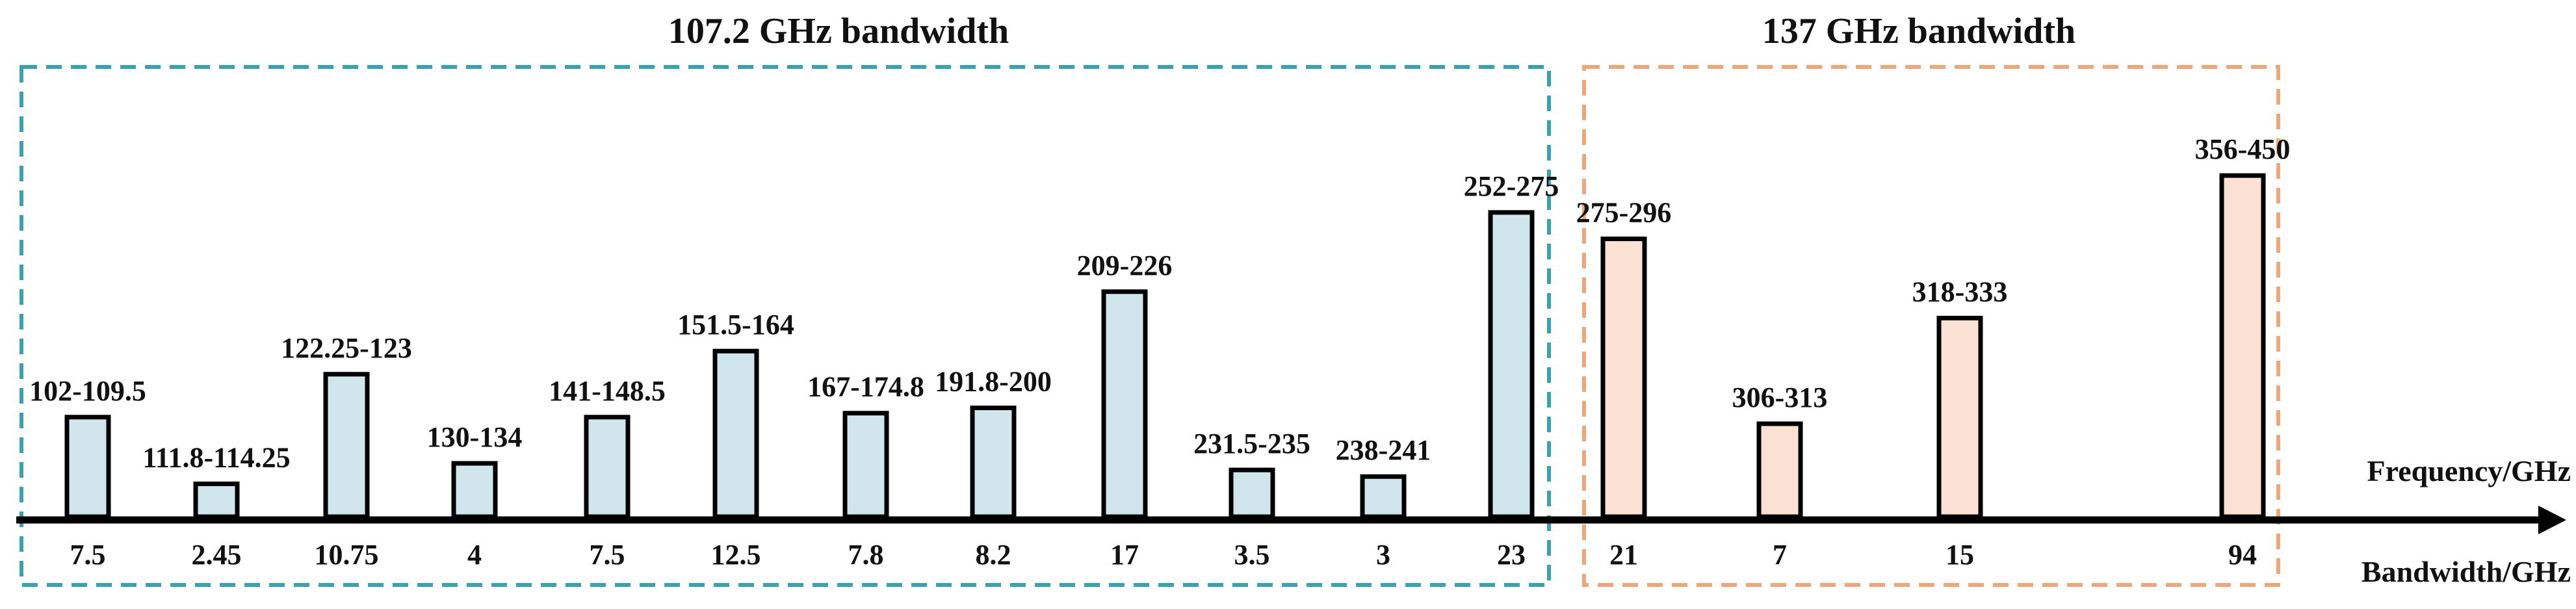 This screenshot has height=609, width=2576. I want to click on frequency-range-label: 191.8-200, so click(993, 382).